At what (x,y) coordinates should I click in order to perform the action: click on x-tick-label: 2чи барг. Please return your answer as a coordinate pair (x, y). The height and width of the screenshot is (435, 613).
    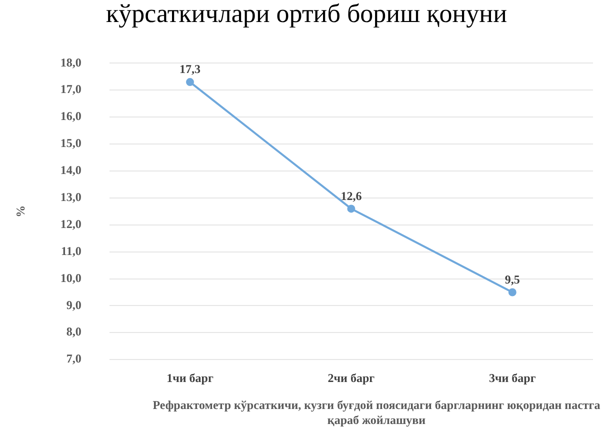
    Looking at the image, I should click on (352, 377).